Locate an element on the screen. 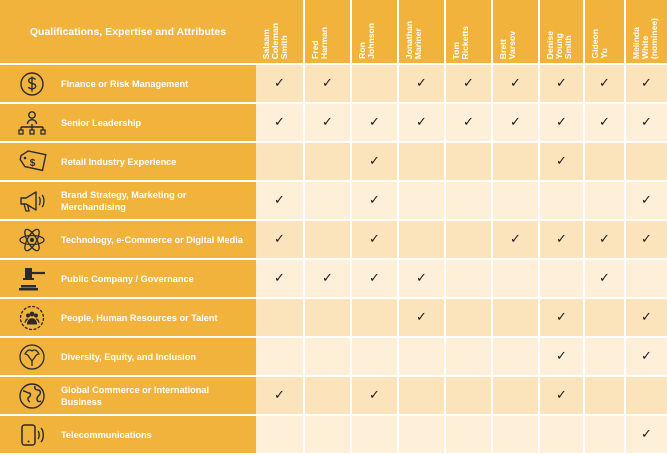  dollar-circle-icon is located at coordinates (32, 84).